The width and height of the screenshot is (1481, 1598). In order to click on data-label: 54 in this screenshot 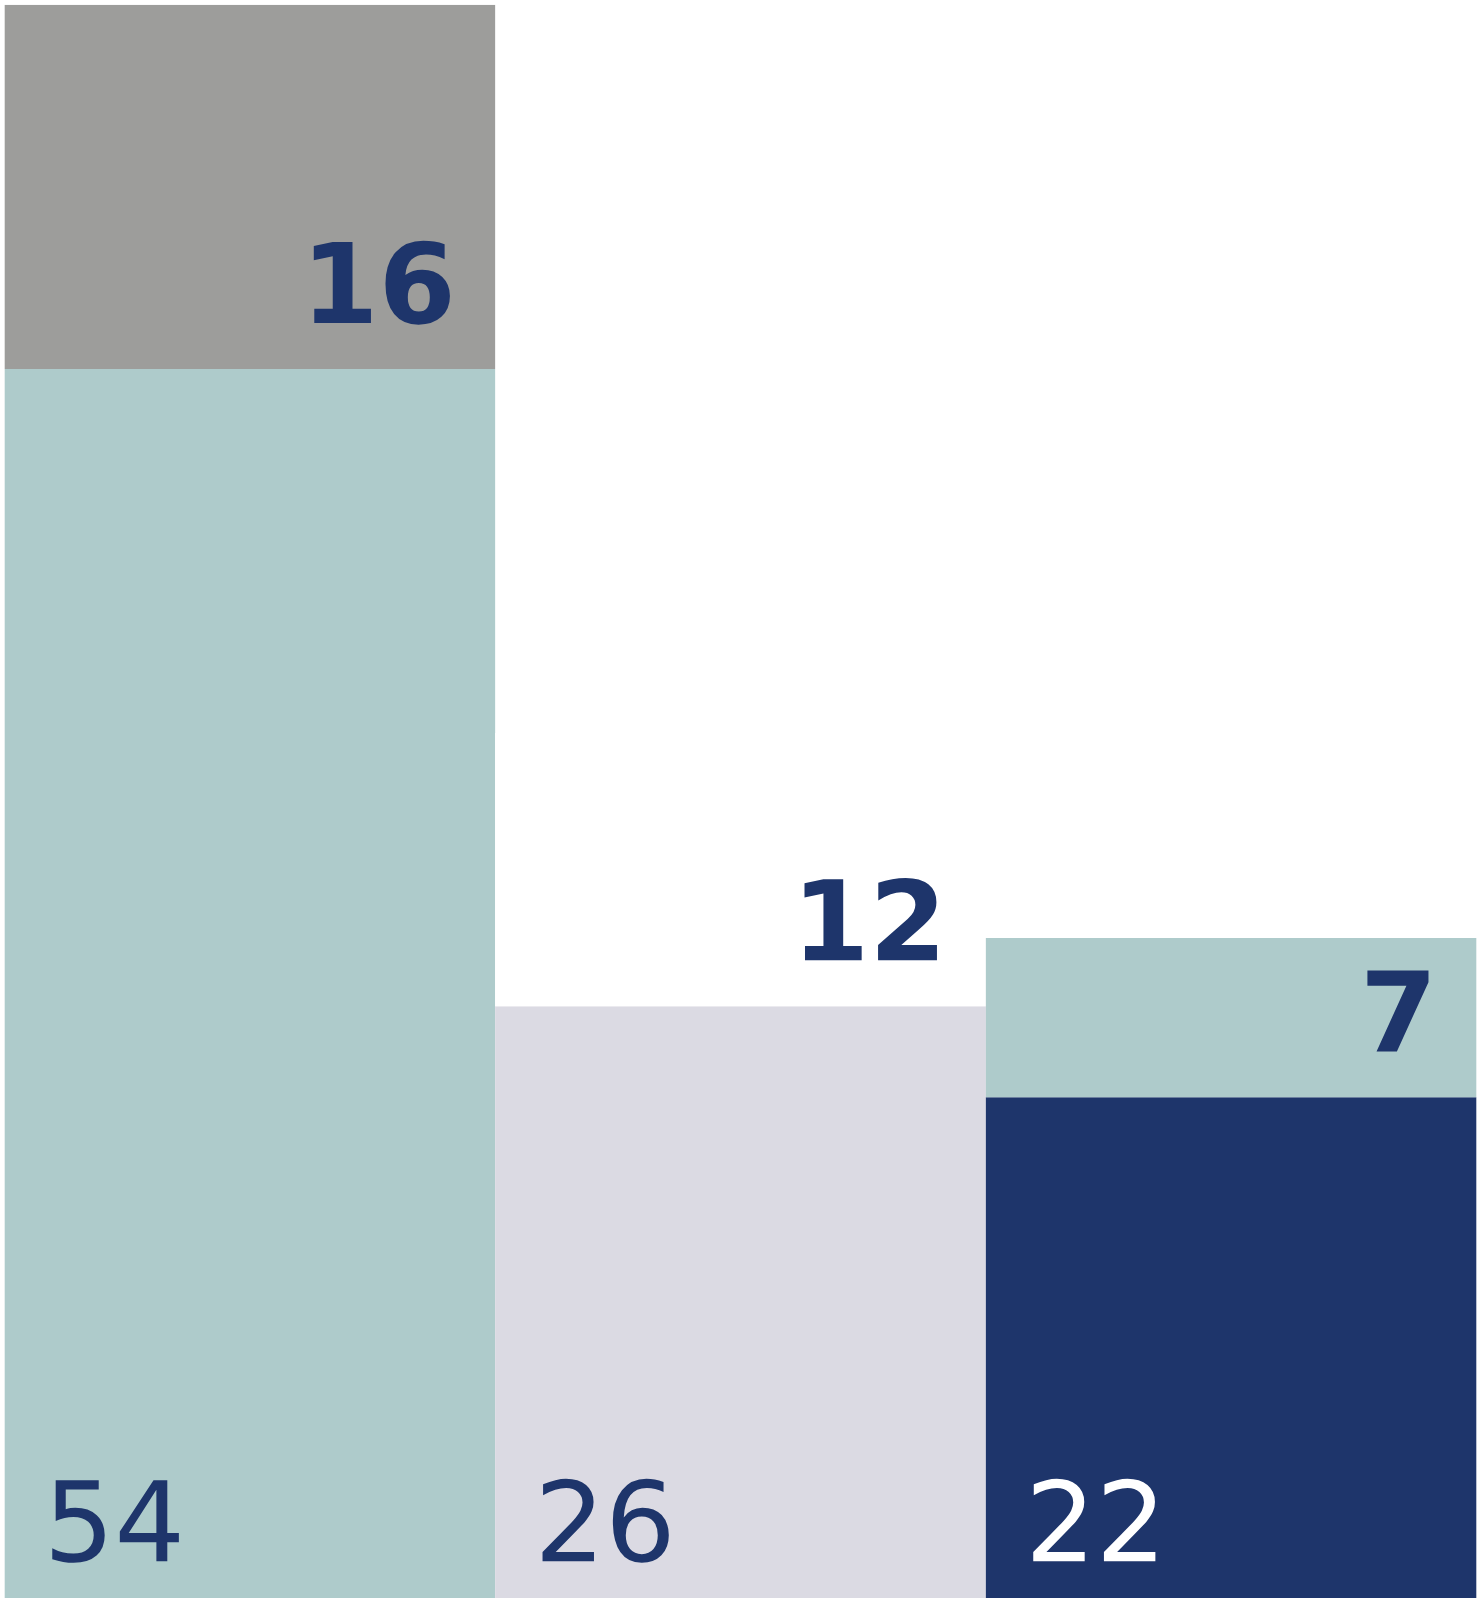, I will do `click(115, 1521)`.